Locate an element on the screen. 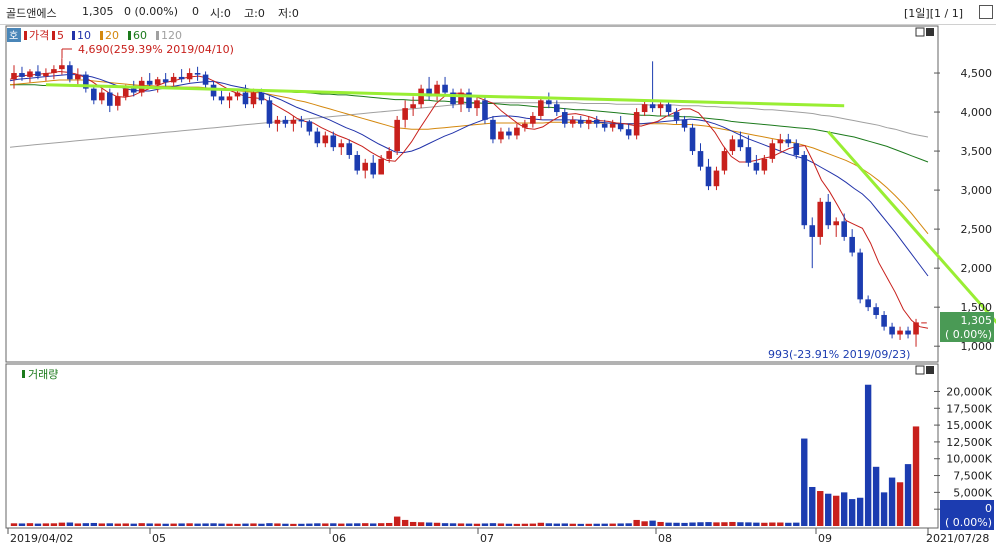 The width and height of the screenshot is (996, 544). volume-tick-label: 20,000K is located at coordinates (969, 391).